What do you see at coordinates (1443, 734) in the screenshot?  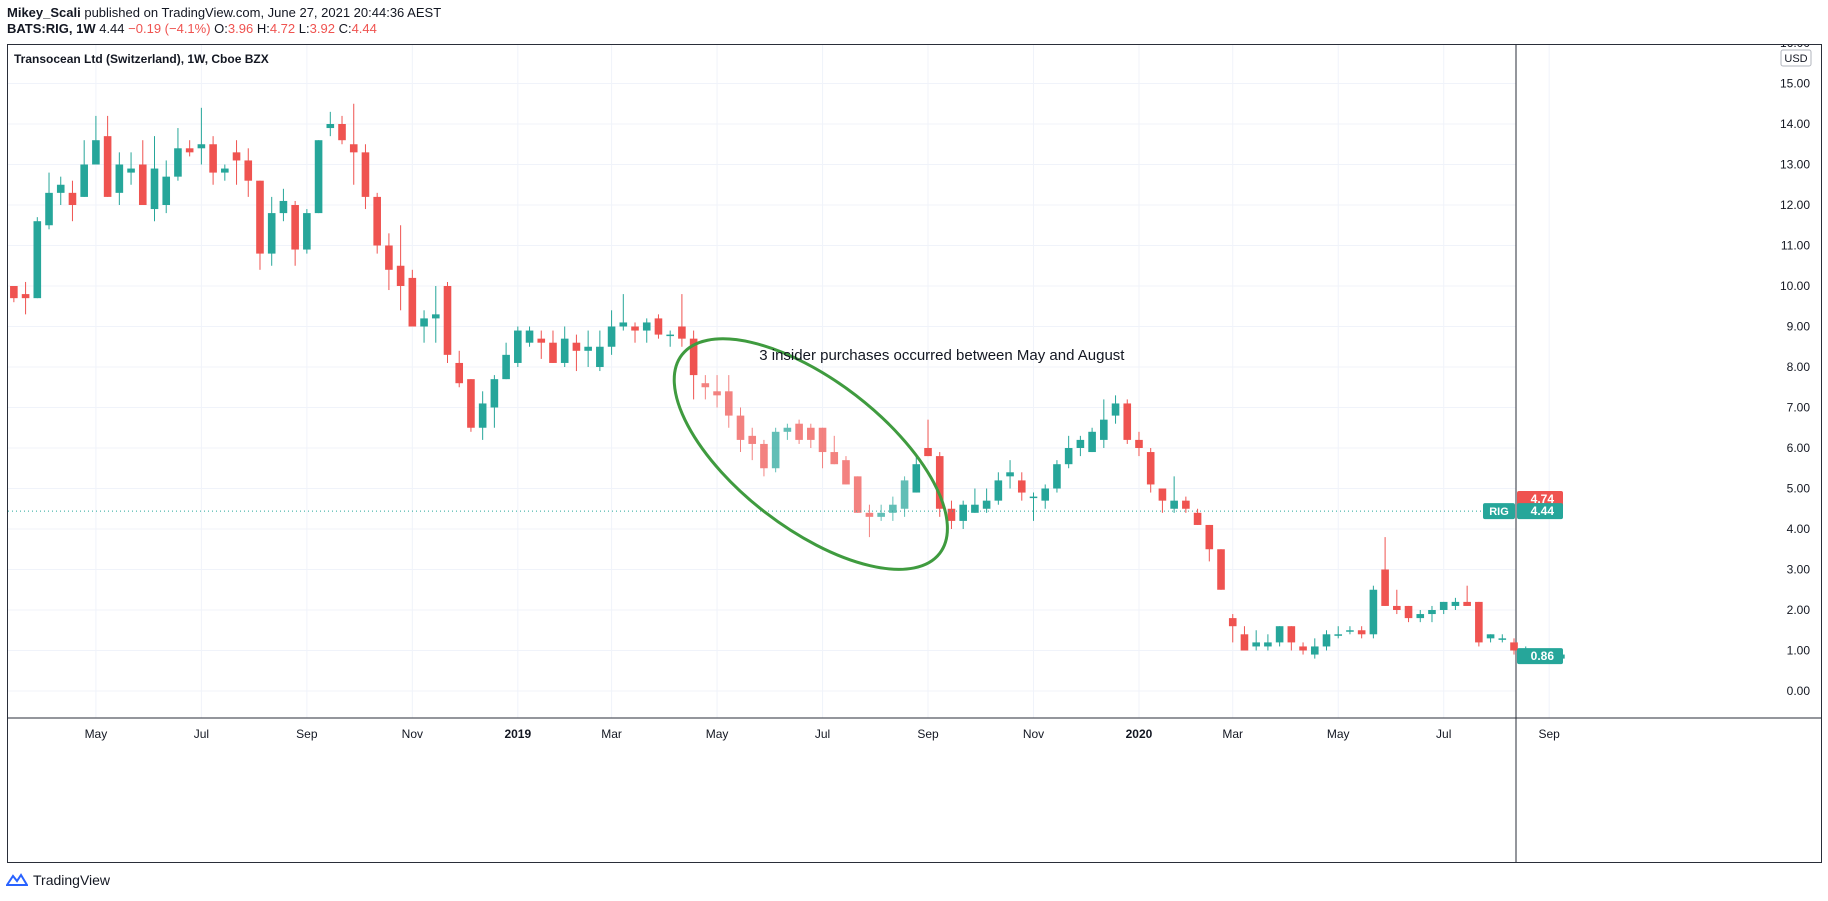 I see `x-tick-label: Jul` at bounding box center [1443, 734].